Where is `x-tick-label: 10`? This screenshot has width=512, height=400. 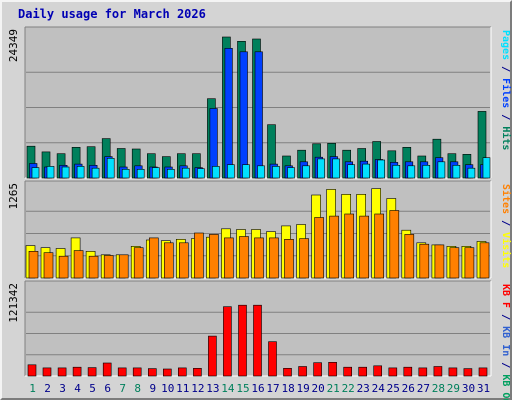
x-tick-label: 10 is located at coordinates (167, 388).